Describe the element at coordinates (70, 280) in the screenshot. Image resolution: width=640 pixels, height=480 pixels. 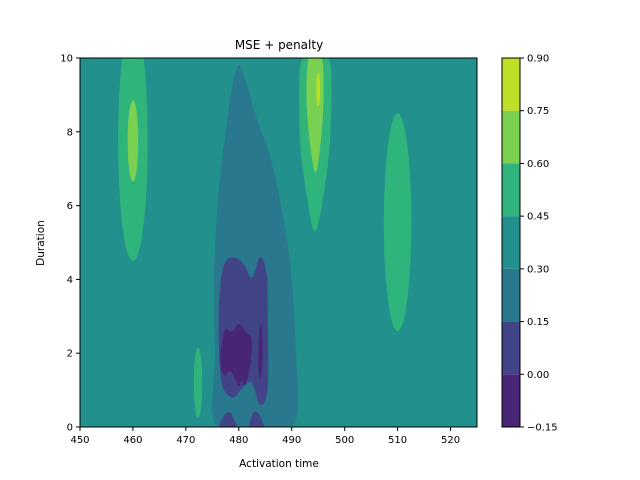
I see `y-tick-label: 4` at that location.